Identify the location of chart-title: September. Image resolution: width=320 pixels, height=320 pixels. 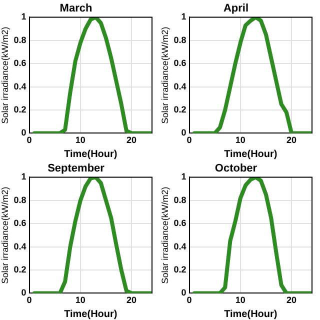
(77, 168).